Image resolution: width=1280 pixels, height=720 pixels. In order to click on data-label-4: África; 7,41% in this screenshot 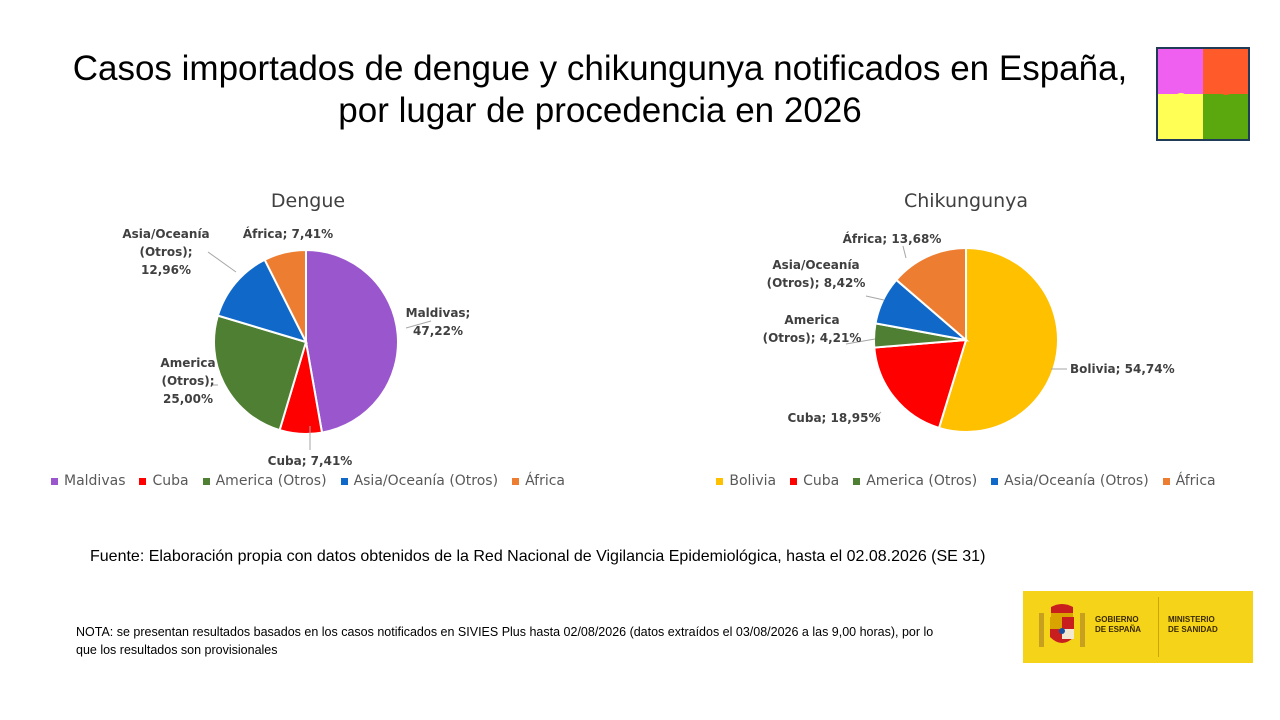, I will do `click(288, 233)`.